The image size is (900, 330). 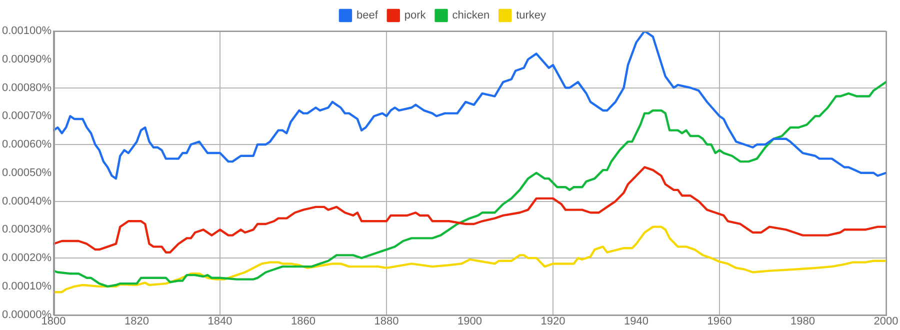 I want to click on x-tick-label: 1880, so click(x=386, y=321).